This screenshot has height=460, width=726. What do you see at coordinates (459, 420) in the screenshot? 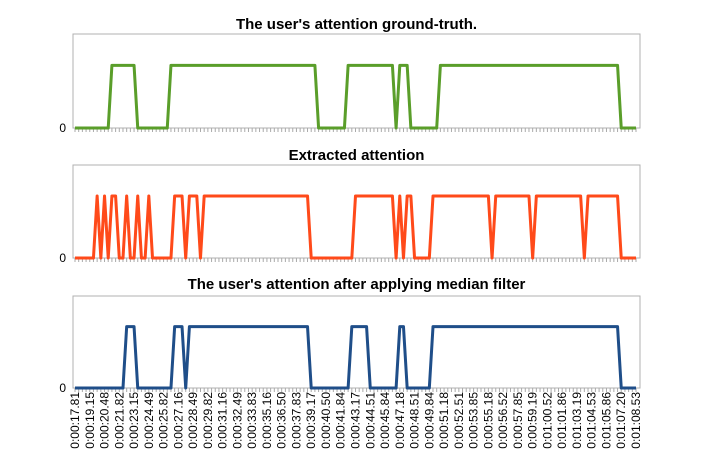
I see `x-tick-label: 0:00:52.51` at bounding box center [459, 420].